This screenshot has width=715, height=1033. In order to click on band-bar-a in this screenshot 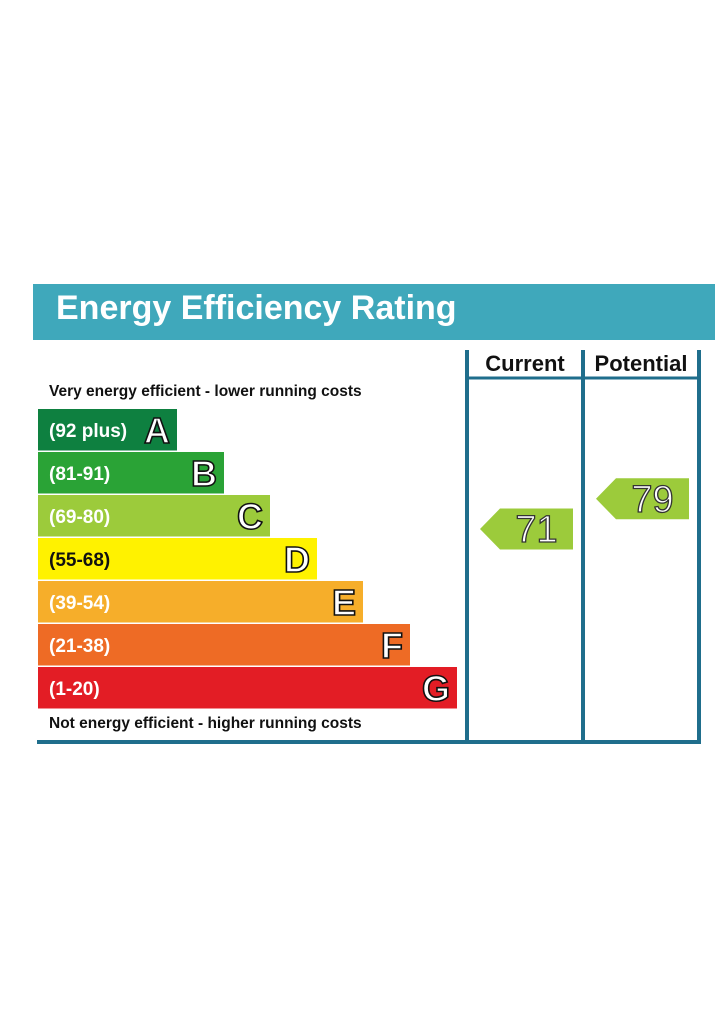, I will do `click(107, 430)`.